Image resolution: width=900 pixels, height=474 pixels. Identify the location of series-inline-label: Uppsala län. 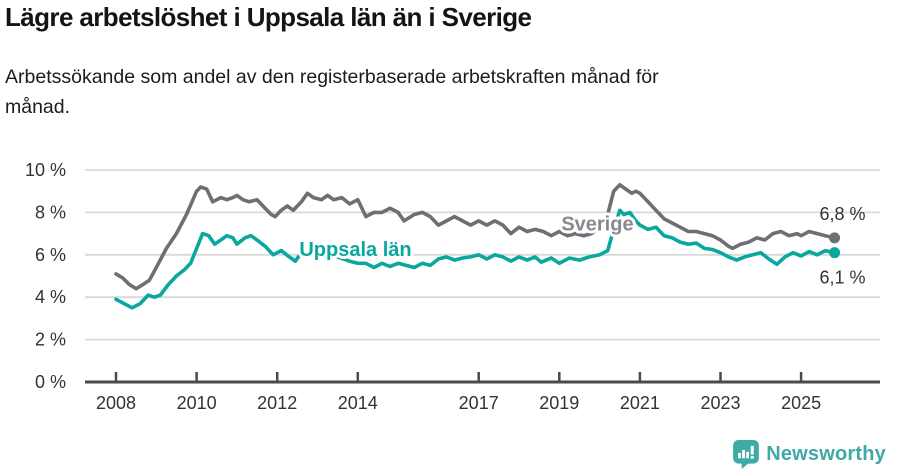
(355, 250).